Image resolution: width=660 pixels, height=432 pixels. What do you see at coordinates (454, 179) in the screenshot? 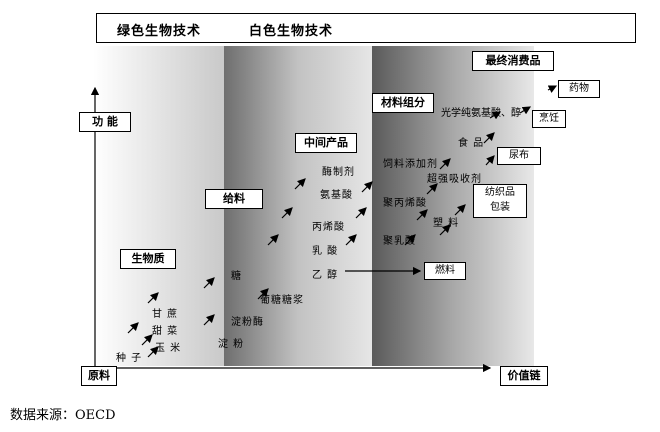
I see `item-superabsorbent: 超强吸收剂` at bounding box center [454, 179].